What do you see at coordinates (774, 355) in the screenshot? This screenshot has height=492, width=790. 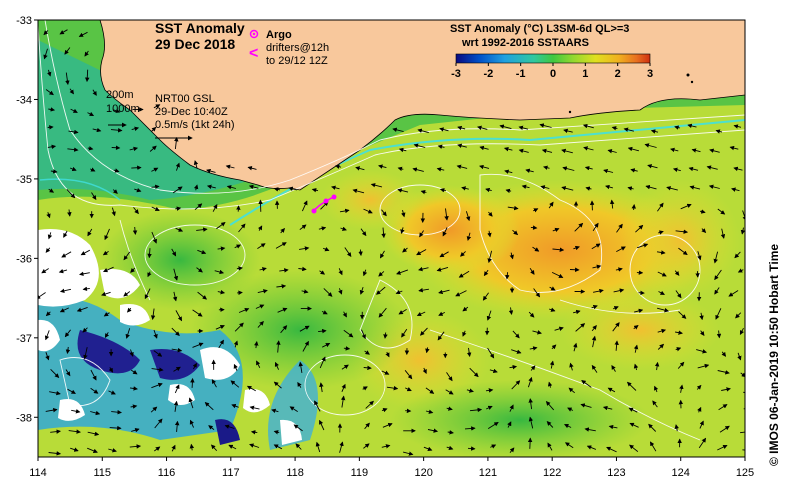 I see `credit-text: © IMOS 06-Jan-2019 10:50 Hobart Time` at bounding box center [774, 355].